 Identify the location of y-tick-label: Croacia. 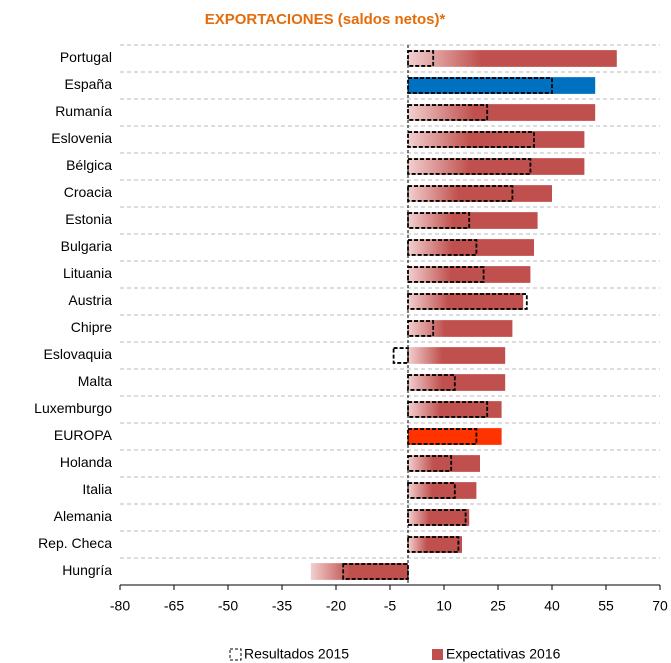
(88, 192).